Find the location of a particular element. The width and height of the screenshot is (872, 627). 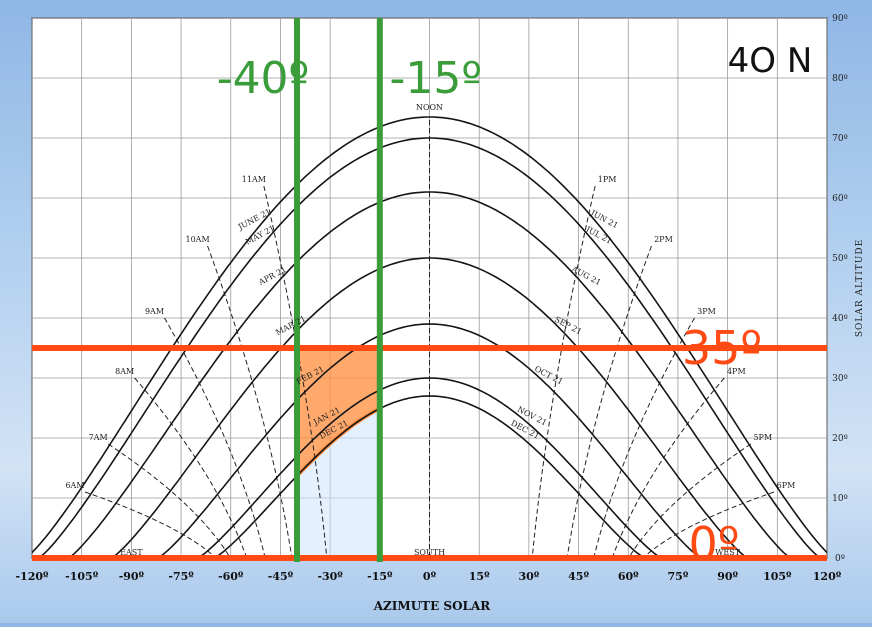

horizon-label: 0º is located at coordinates (714, 544).